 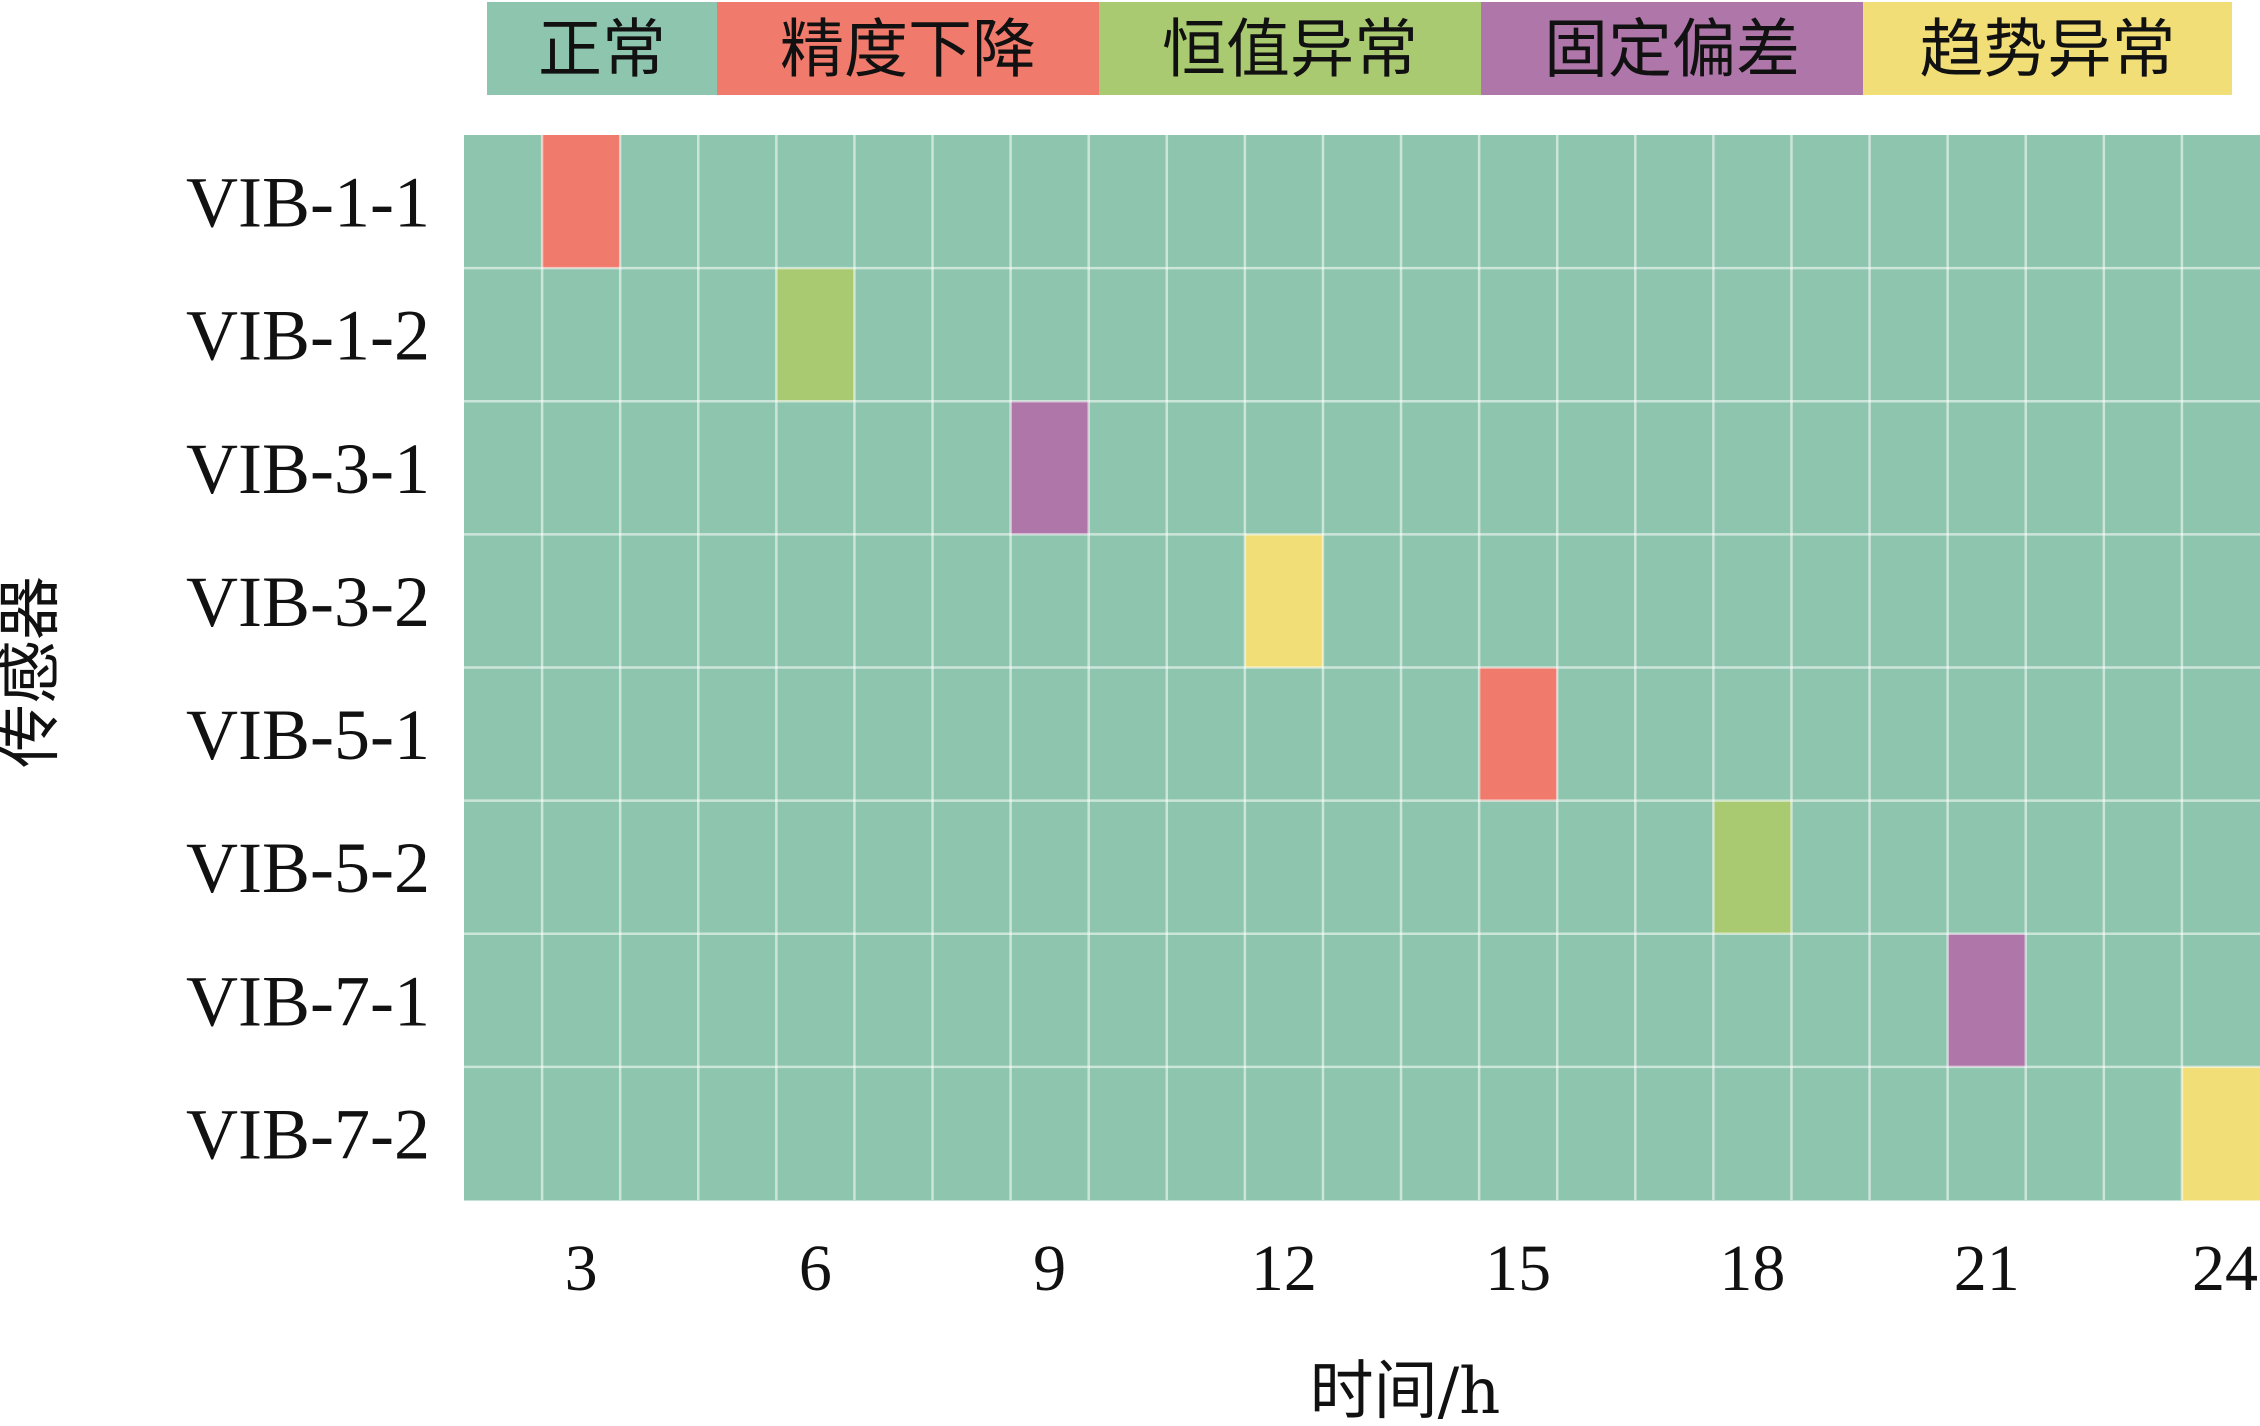 I want to click on heatmap-cell-VIB-3-1-h22, so click(x=2065, y=468).